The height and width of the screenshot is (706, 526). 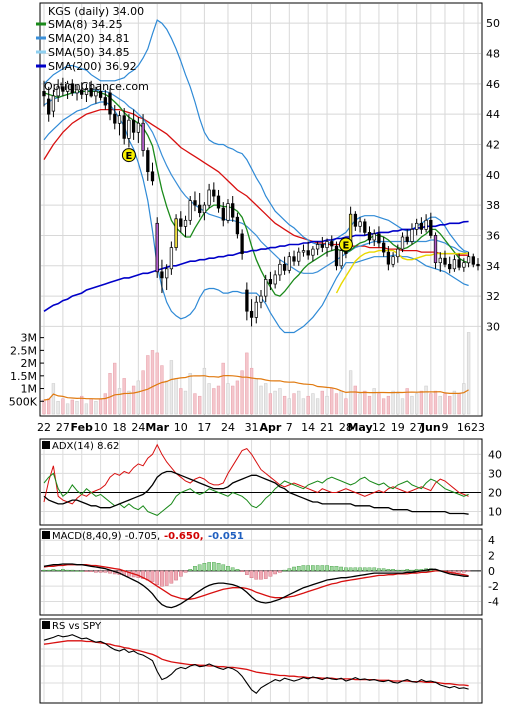 I want to click on date-tick-label: Jun, so click(x=430, y=427).